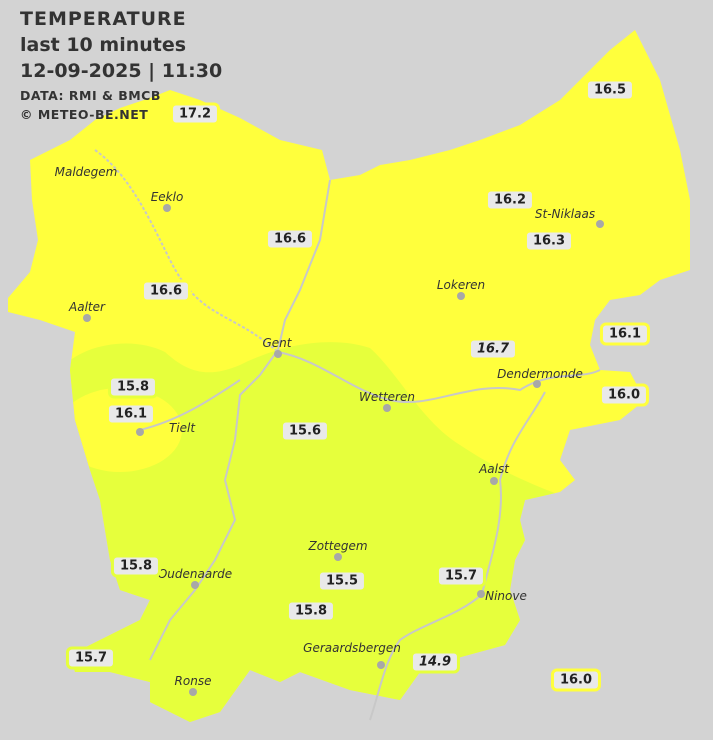  Describe the element at coordinates (277, 343) in the screenshot. I see `city-label: Gent` at that location.